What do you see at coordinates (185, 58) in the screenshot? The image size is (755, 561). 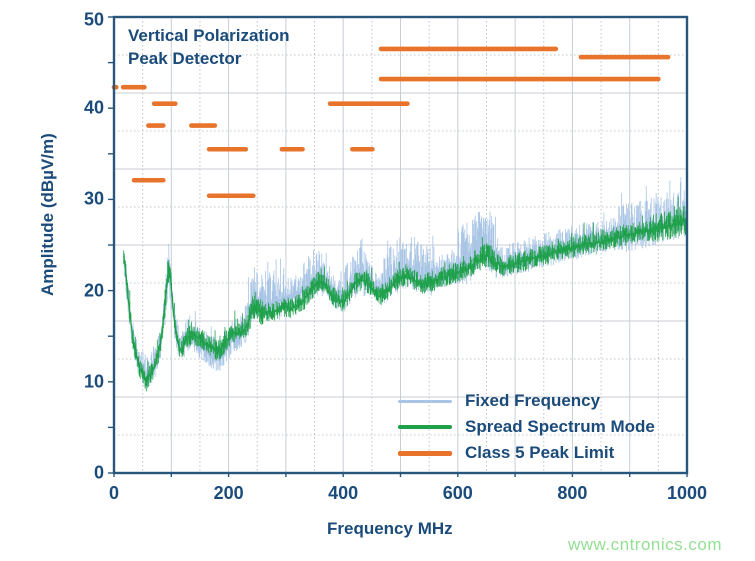 I see `annotation-line-2: Peak Detector` at bounding box center [185, 58].